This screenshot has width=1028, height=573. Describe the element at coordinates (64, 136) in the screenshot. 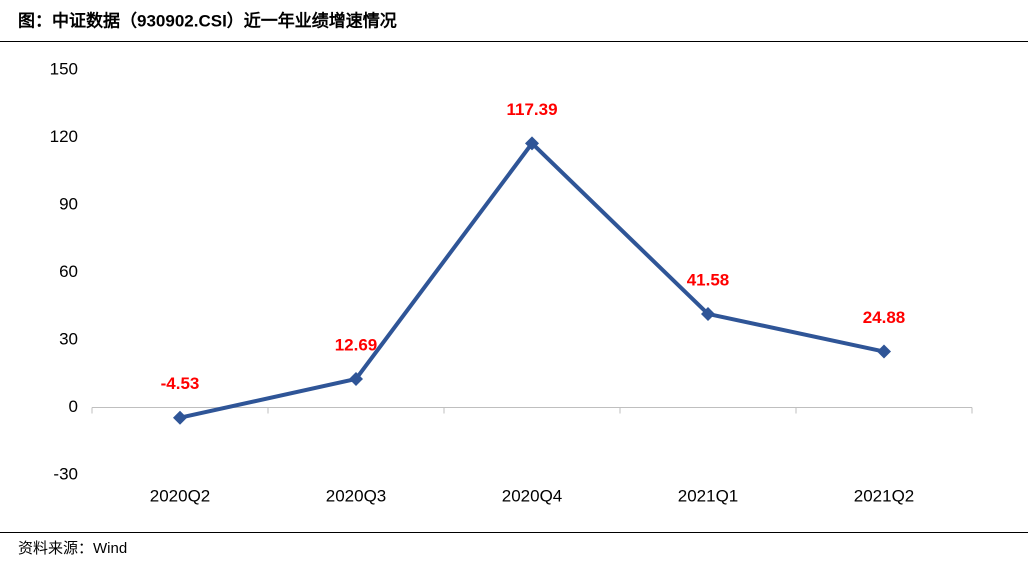

I see `y-tick-label: 120` at that location.